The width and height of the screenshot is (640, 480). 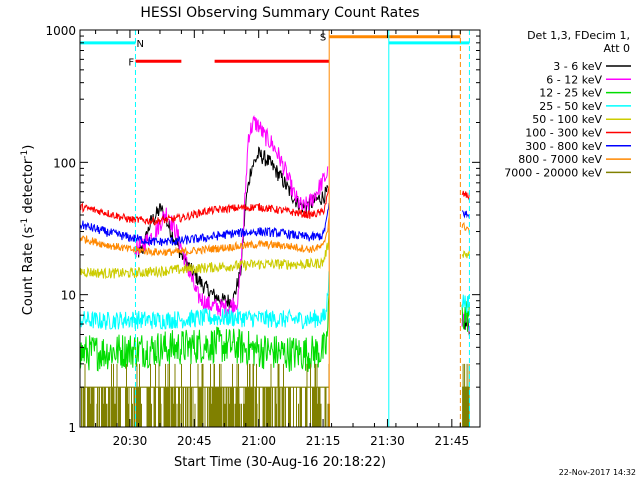 What do you see at coordinates (563, 133) in the screenshot?
I see `legend-entry-label: 100 - 300 keV` at bounding box center [563, 133].